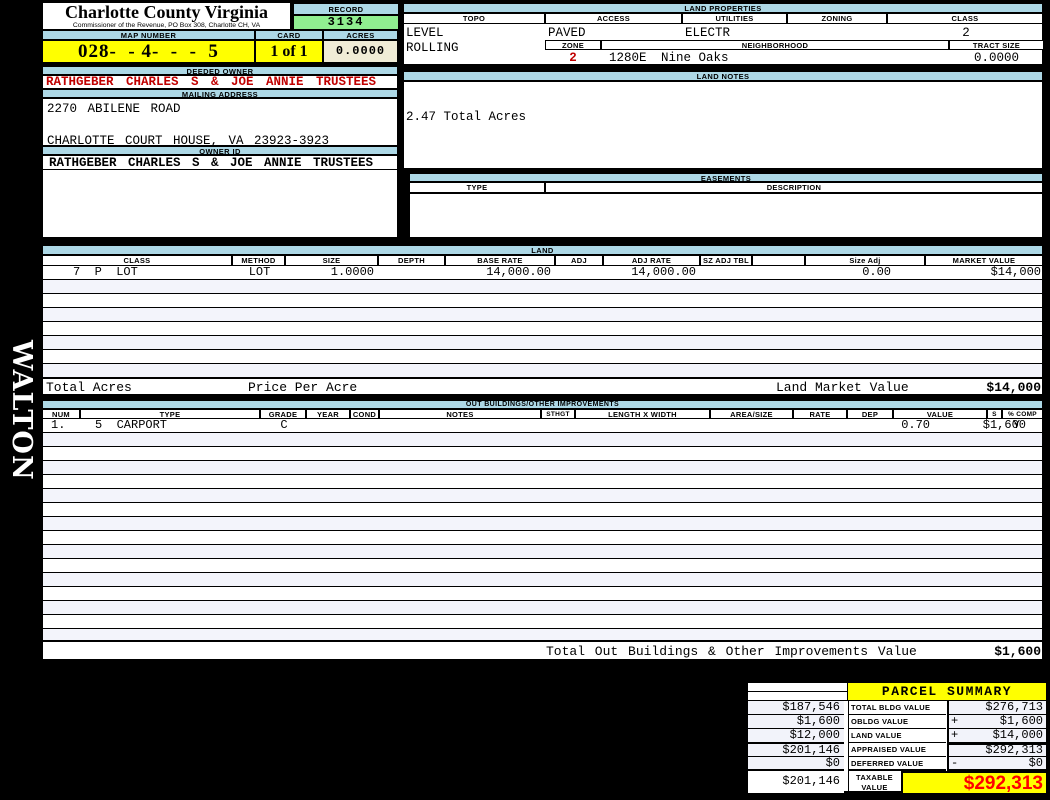  Describe the element at coordinates (542, 404) in the screenshot. I see `outbuildings-title: OUT BUILDINGS/OTHER IMPROVEMENTS` at that location.